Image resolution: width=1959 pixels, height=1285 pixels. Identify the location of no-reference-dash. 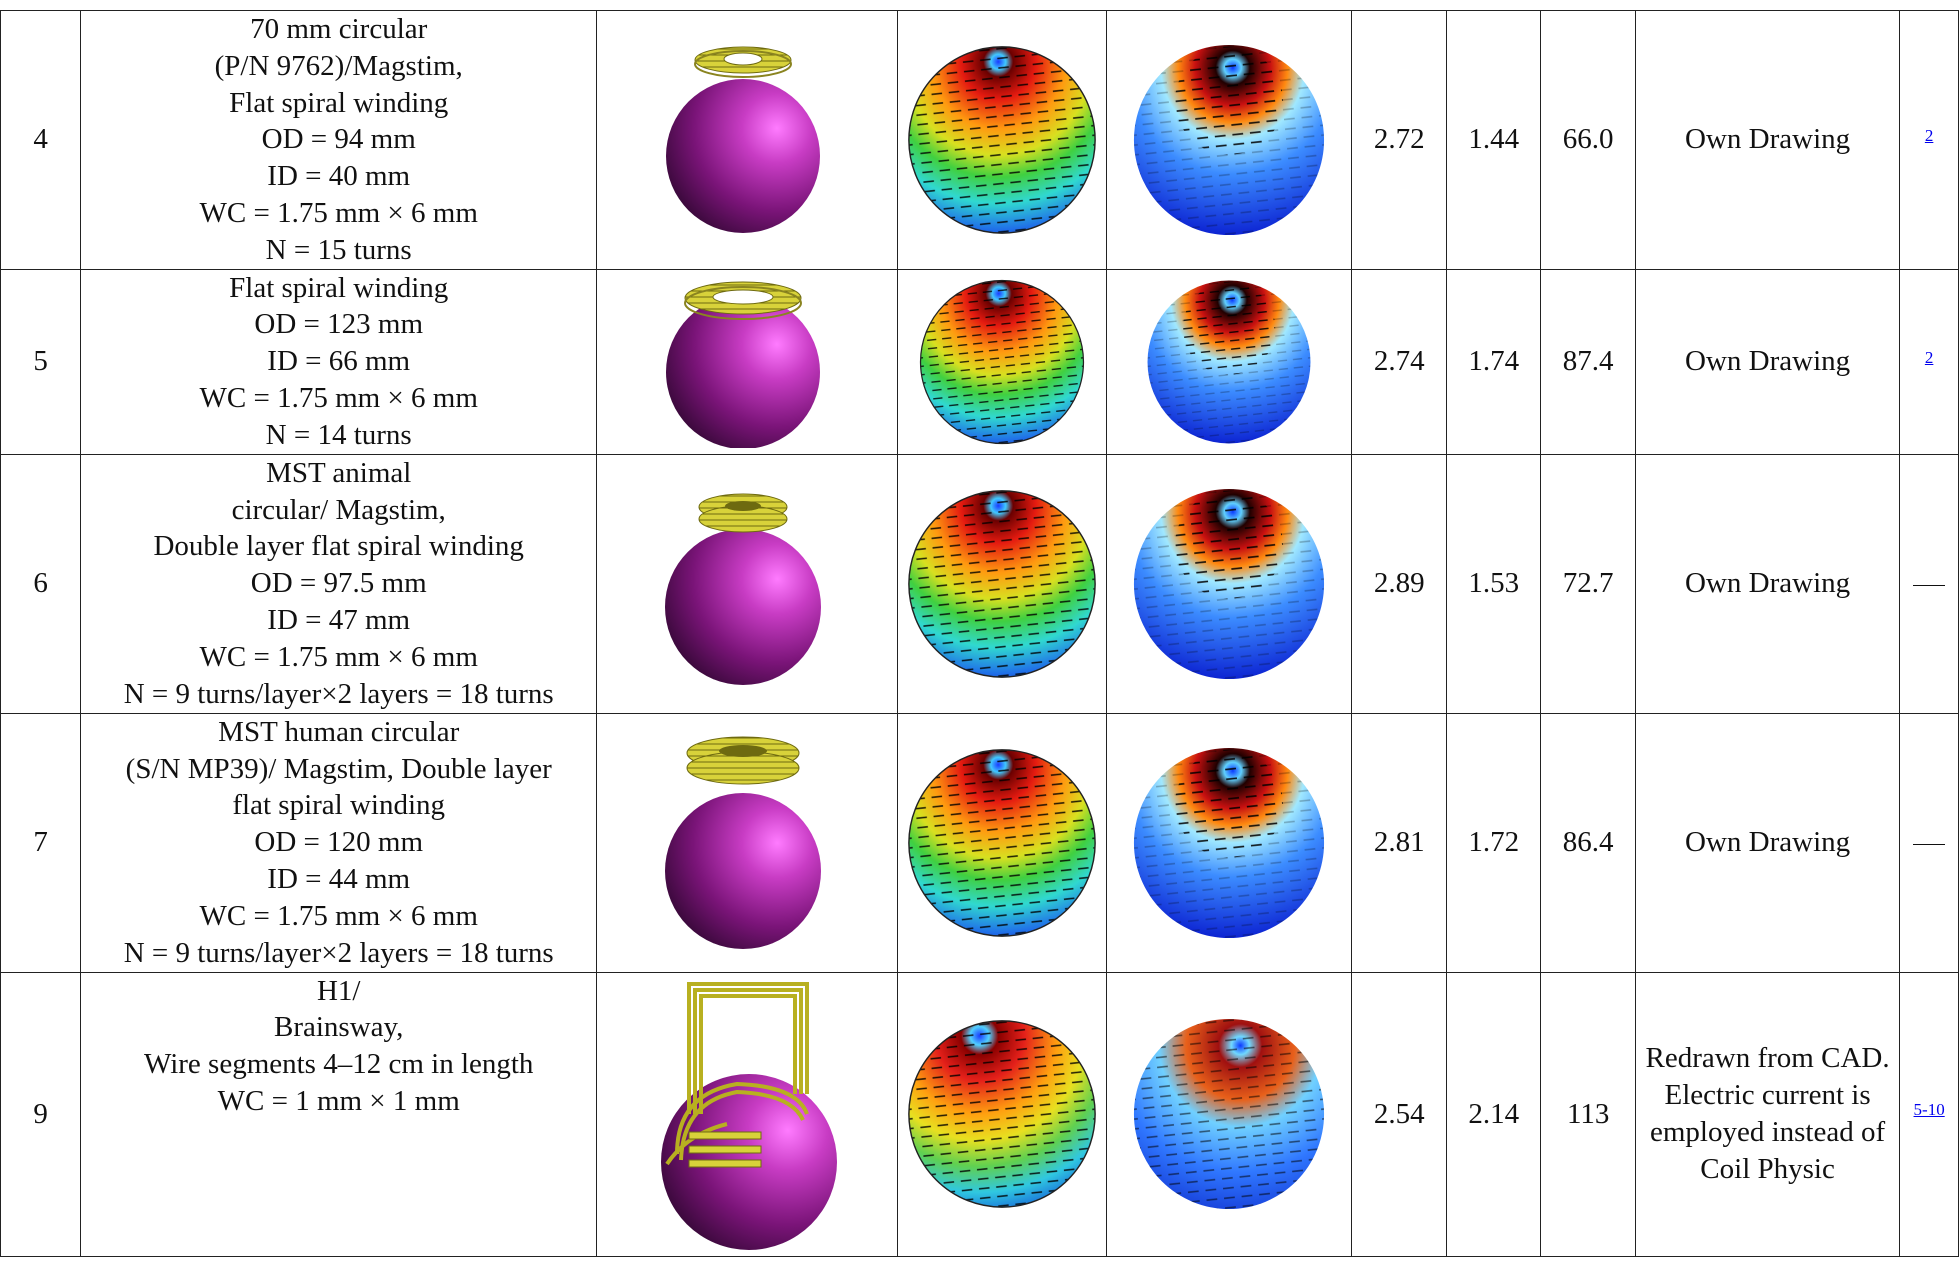
(1929, 844).